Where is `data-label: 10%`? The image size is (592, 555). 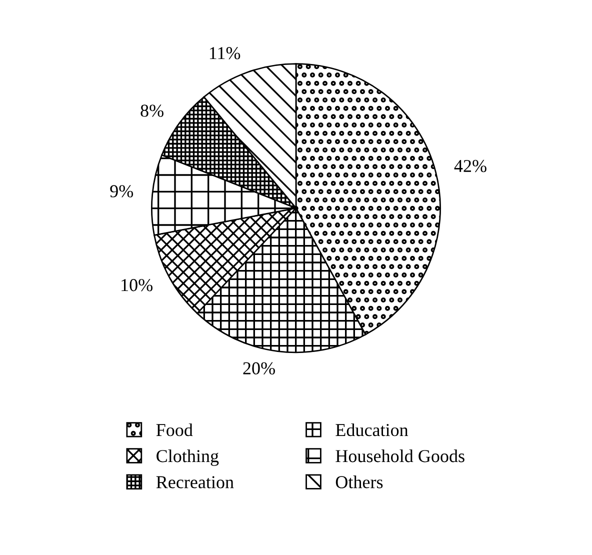
data-label: 10% is located at coordinates (137, 285).